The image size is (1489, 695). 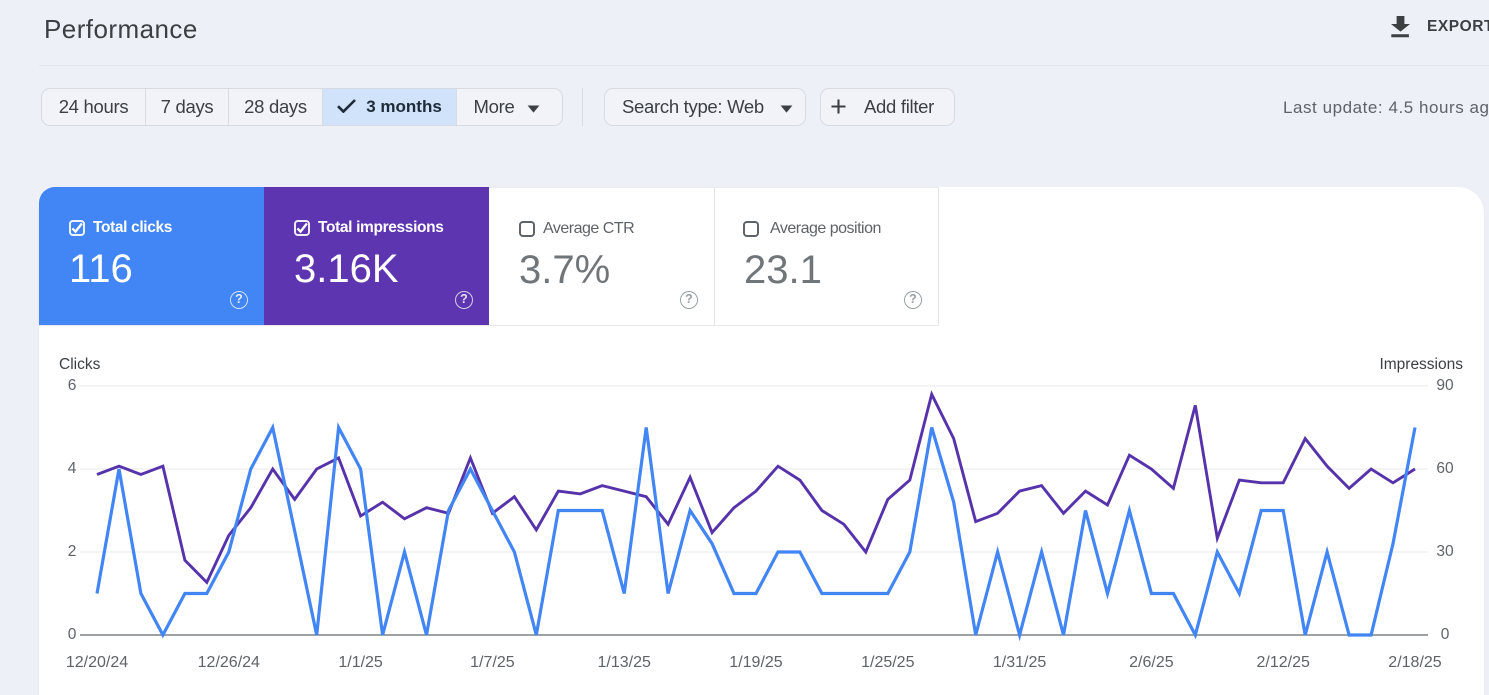 What do you see at coordinates (1283, 662) in the screenshot?
I see `svg-text: 2/12/25` at bounding box center [1283, 662].